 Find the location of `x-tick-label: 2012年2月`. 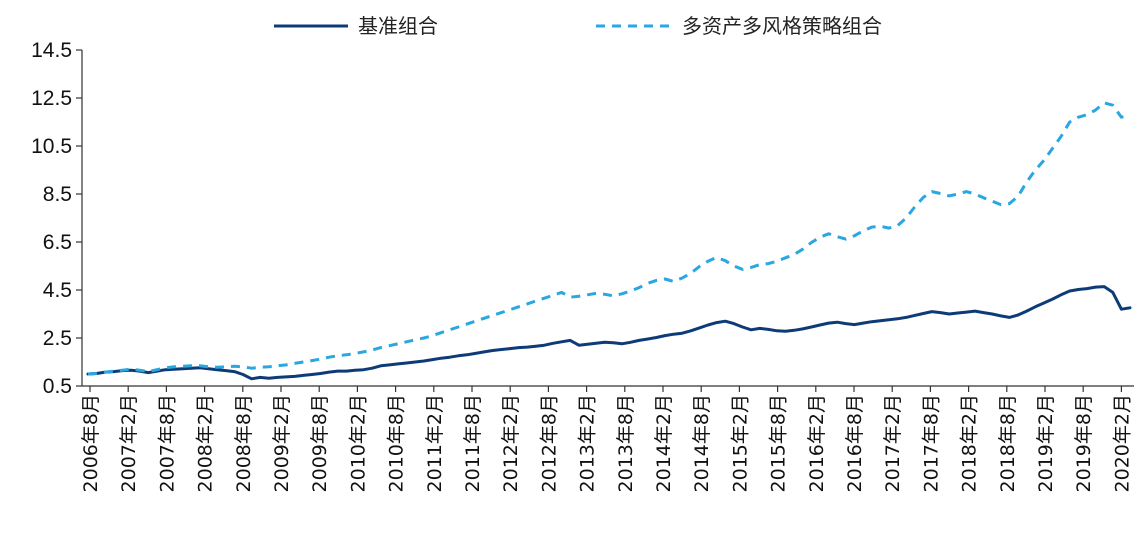

x-tick-label: 2012年2月 is located at coordinates (511, 443).